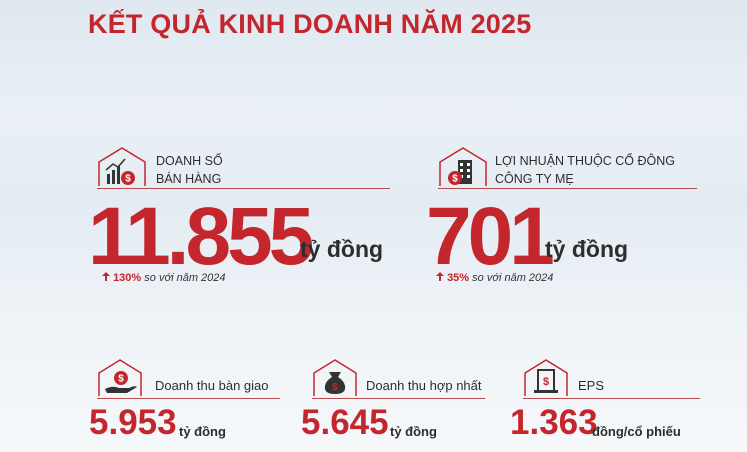  I want to click on highlight-label: DOANH SỐ, so click(189, 161).